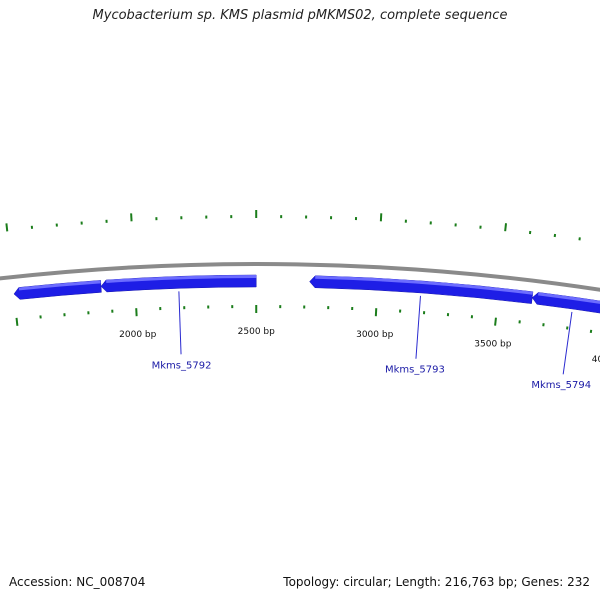 The height and width of the screenshot is (600, 600). Describe the element at coordinates (182, 365) in the screenshot. I see `gene-label: Mkms_5792` at that location.